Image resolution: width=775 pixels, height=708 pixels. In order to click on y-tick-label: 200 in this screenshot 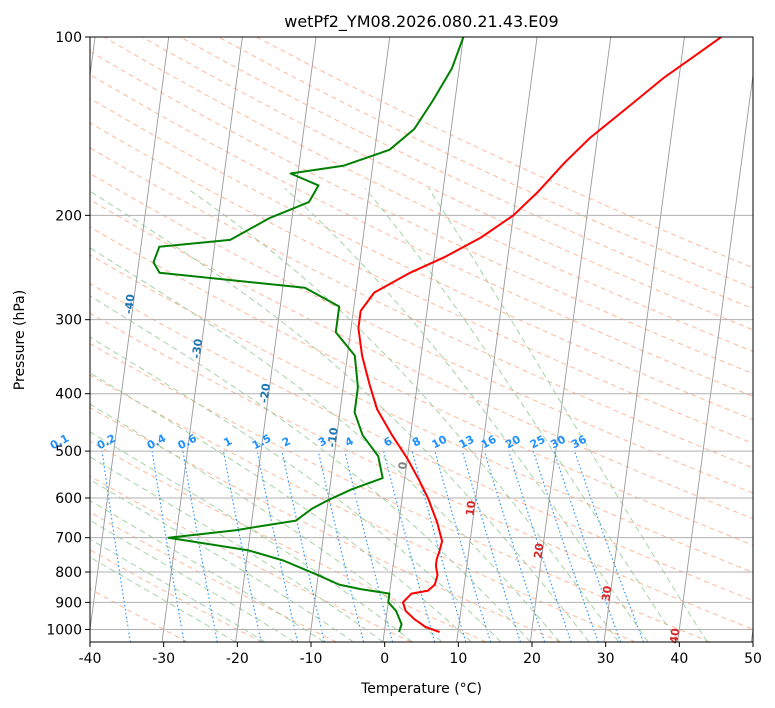, I will do `click(68, 216)`.